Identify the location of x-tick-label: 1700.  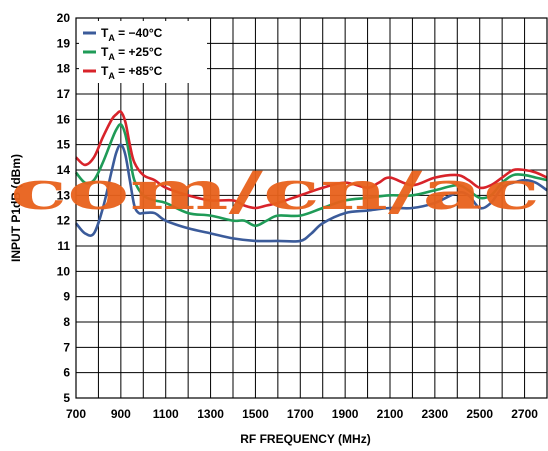
(300, 414).